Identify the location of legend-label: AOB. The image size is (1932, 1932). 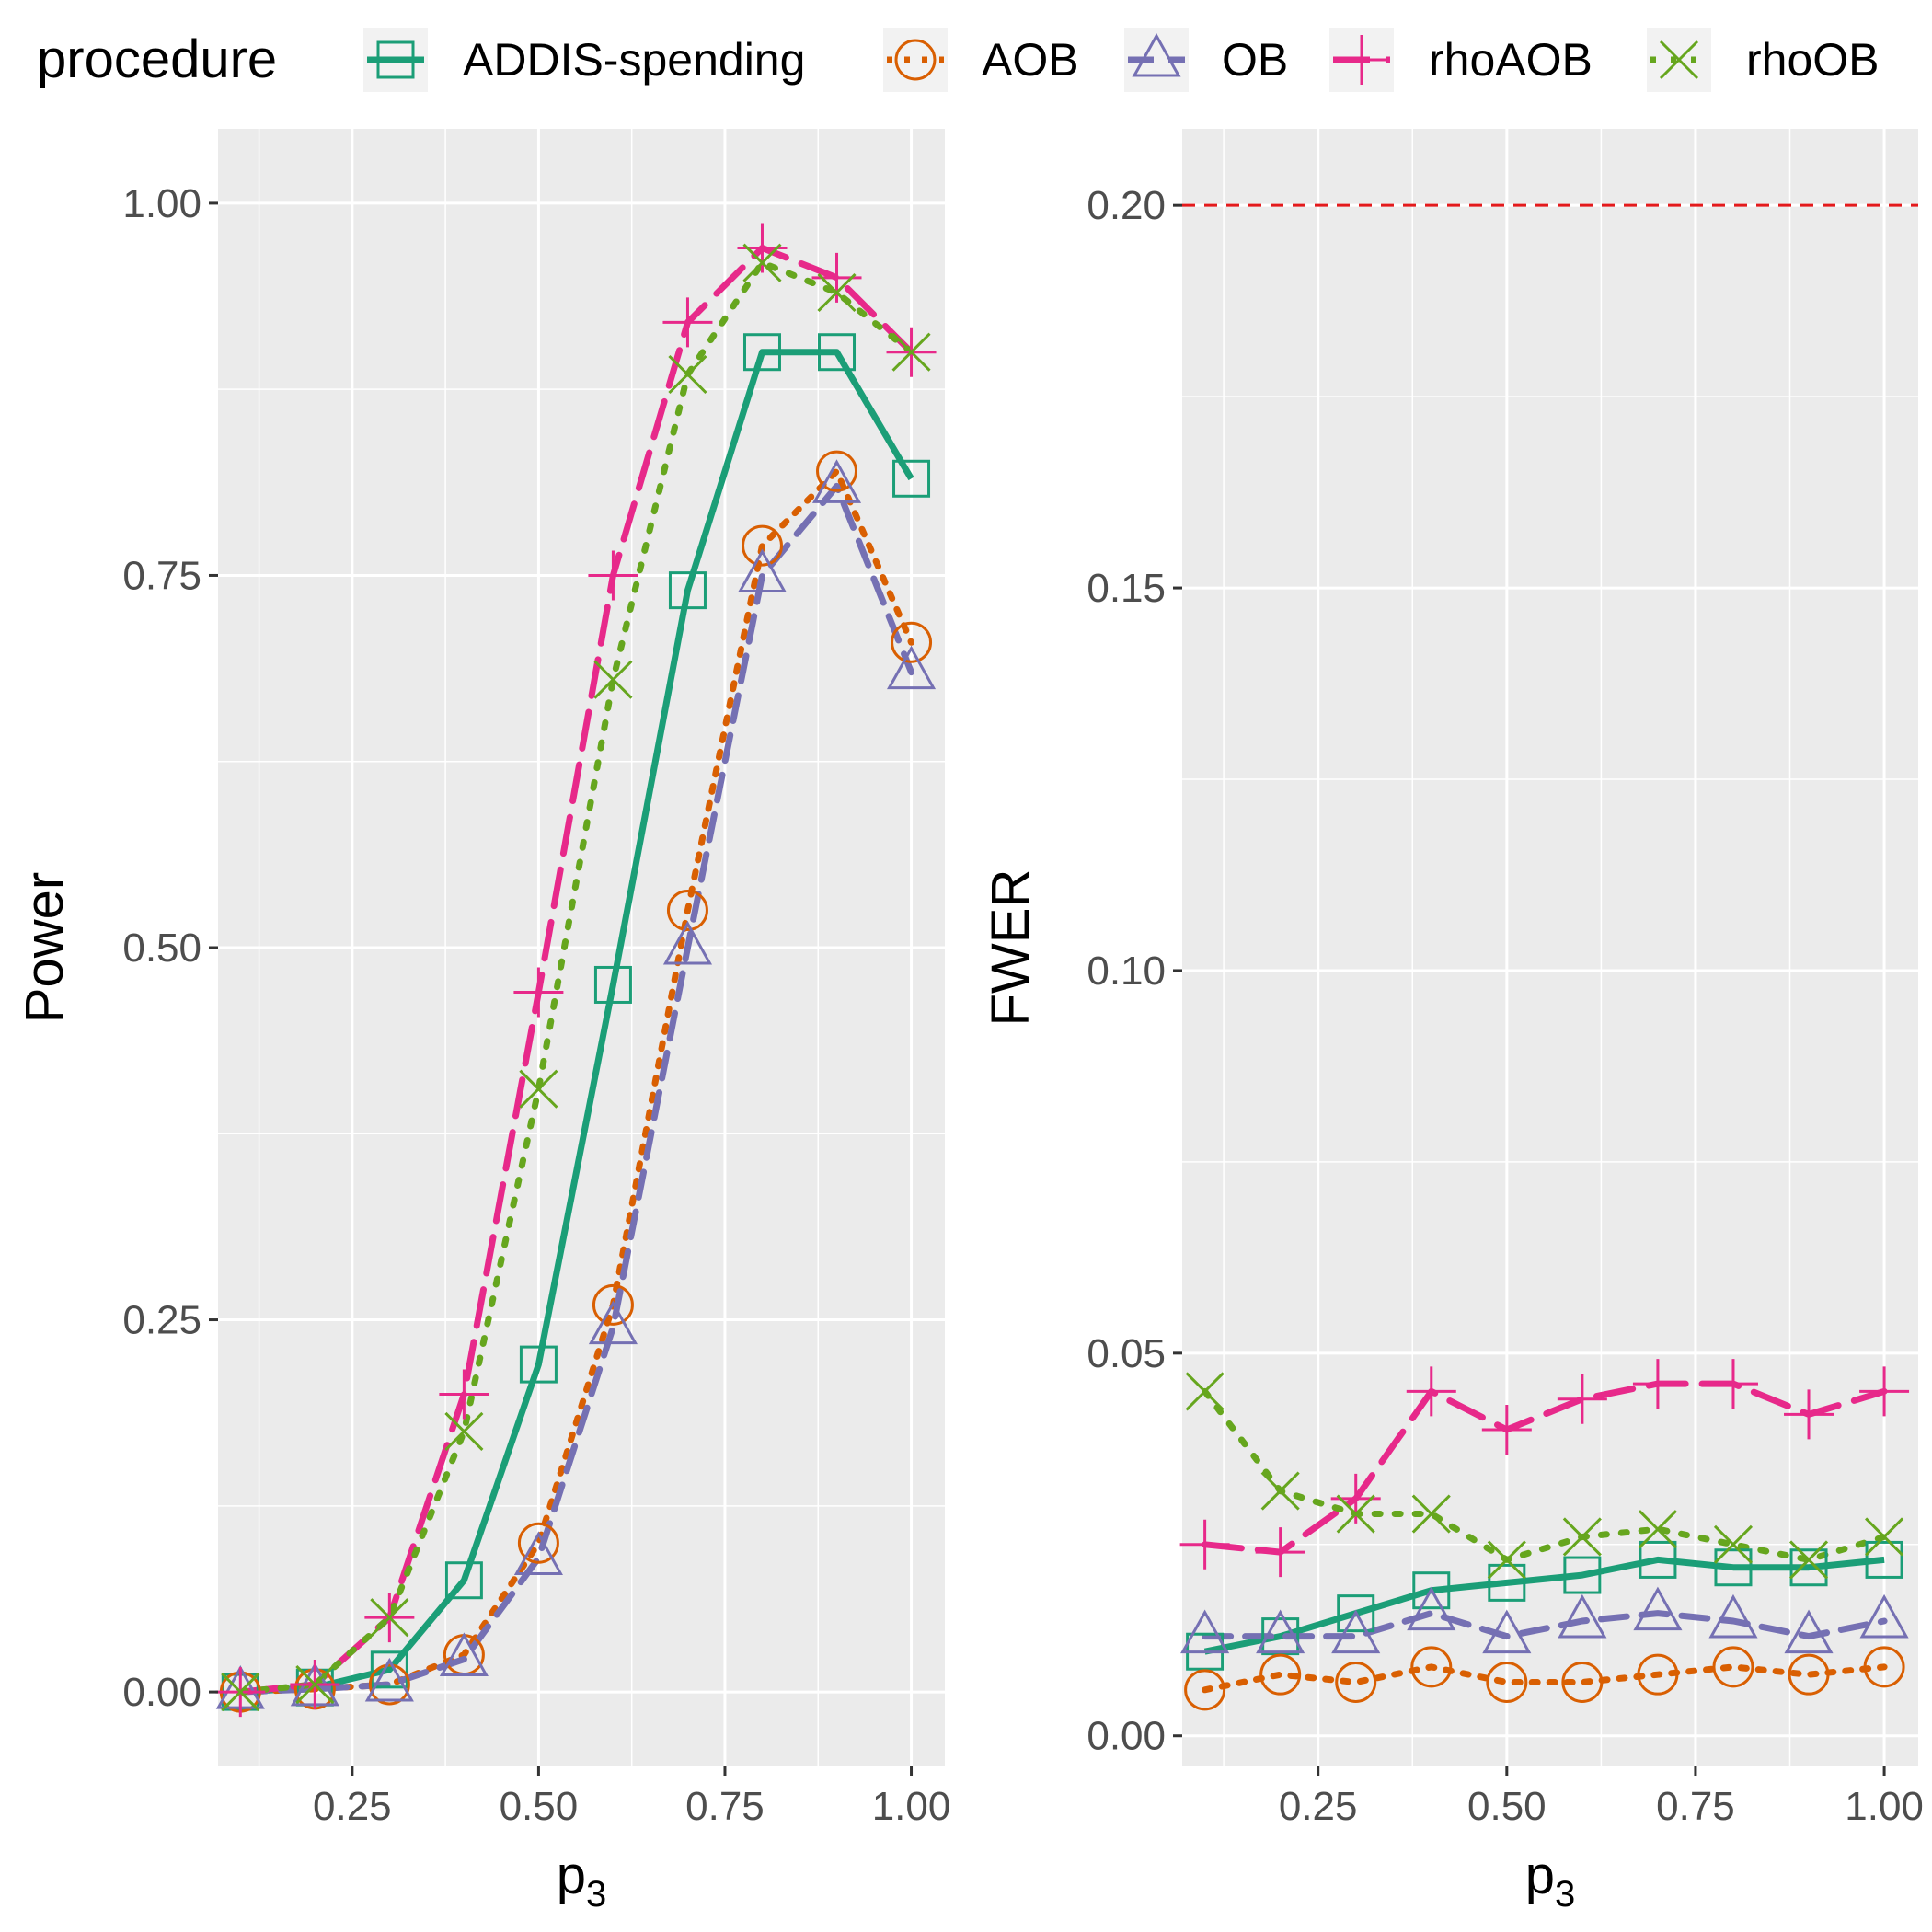
(1030, 60).